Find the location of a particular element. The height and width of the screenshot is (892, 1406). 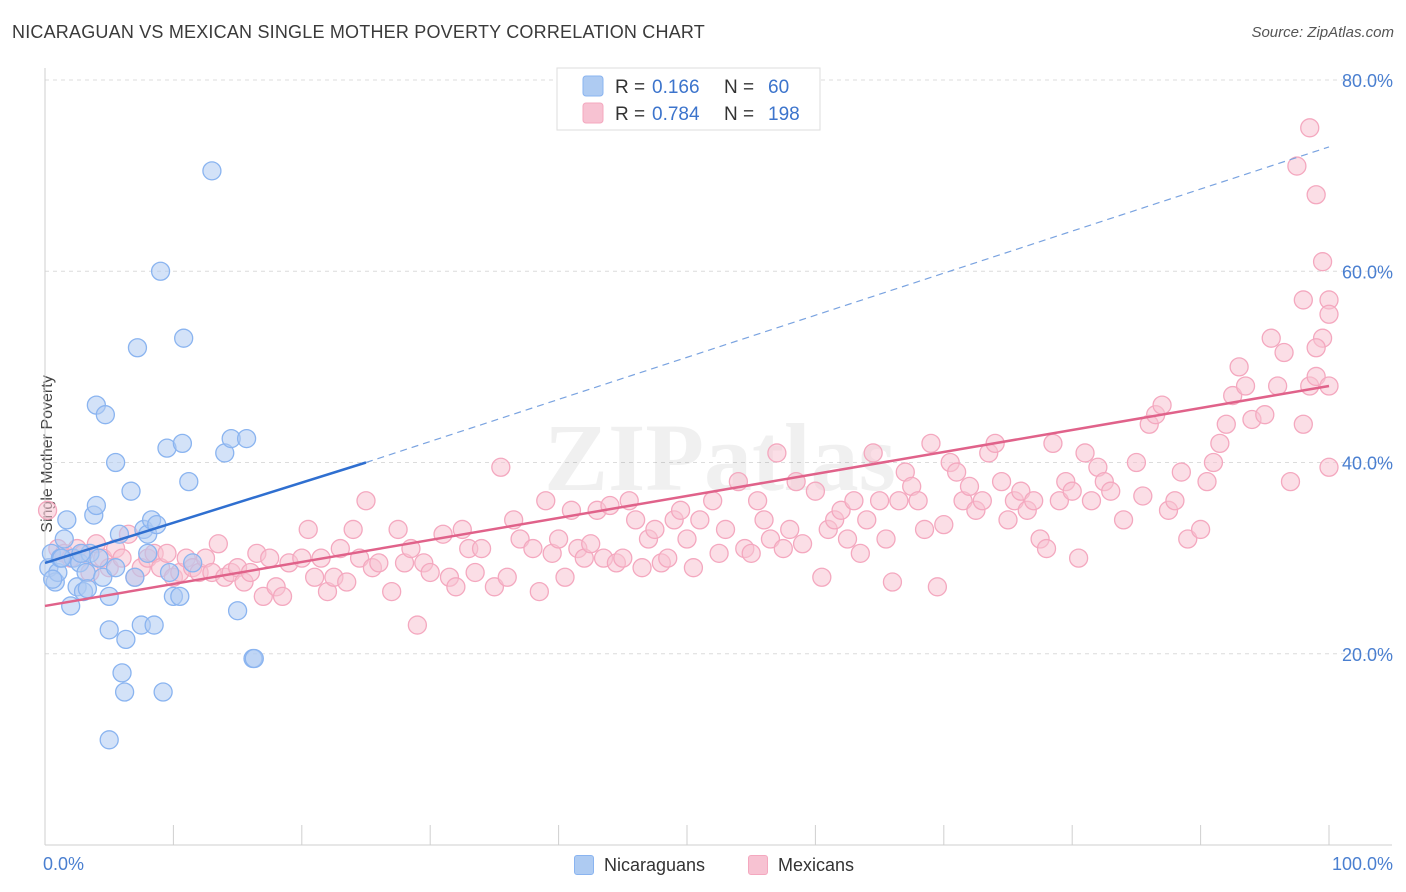

series-nicaraguans is located at coordinates (151, 455).